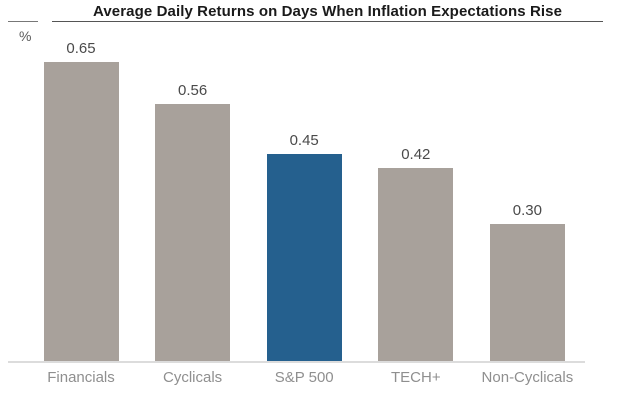 The image size is (640, 400). What do you see at coordinates (416, 377) in the screenshot?
I see `x-axis-label-tech: TECH+` at bounding box center [416, 377].